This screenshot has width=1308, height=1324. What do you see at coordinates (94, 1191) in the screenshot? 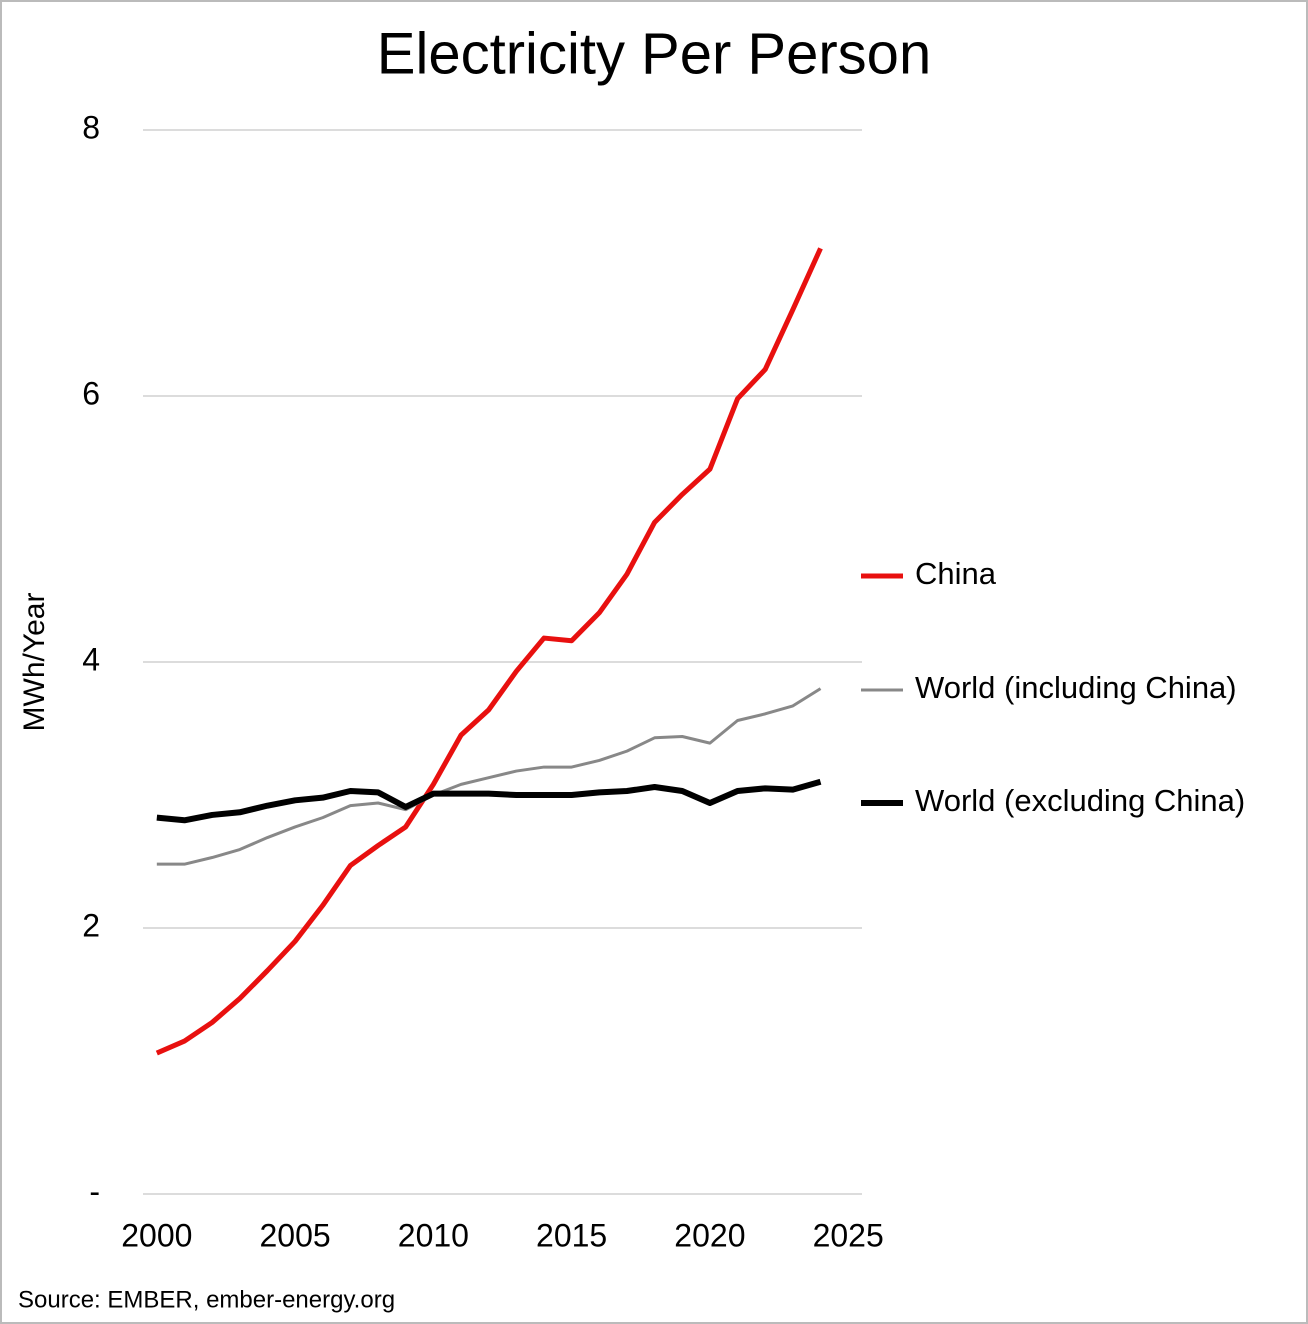
I see `y-tick-label: -` at bounding box center [94, 1191].